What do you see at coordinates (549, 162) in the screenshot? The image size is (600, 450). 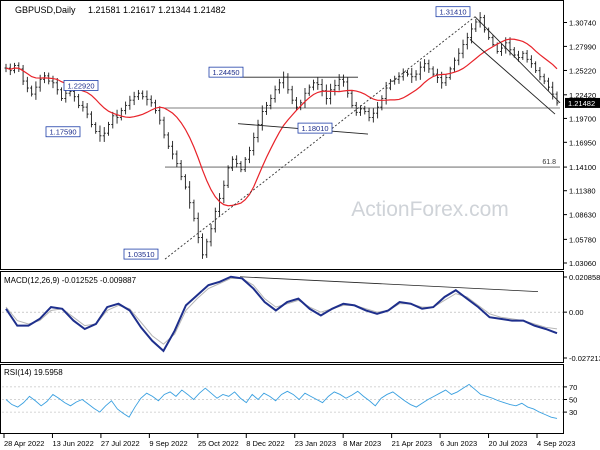 I see `fib-level-label: 61.8` at bounding box center [549, 162].